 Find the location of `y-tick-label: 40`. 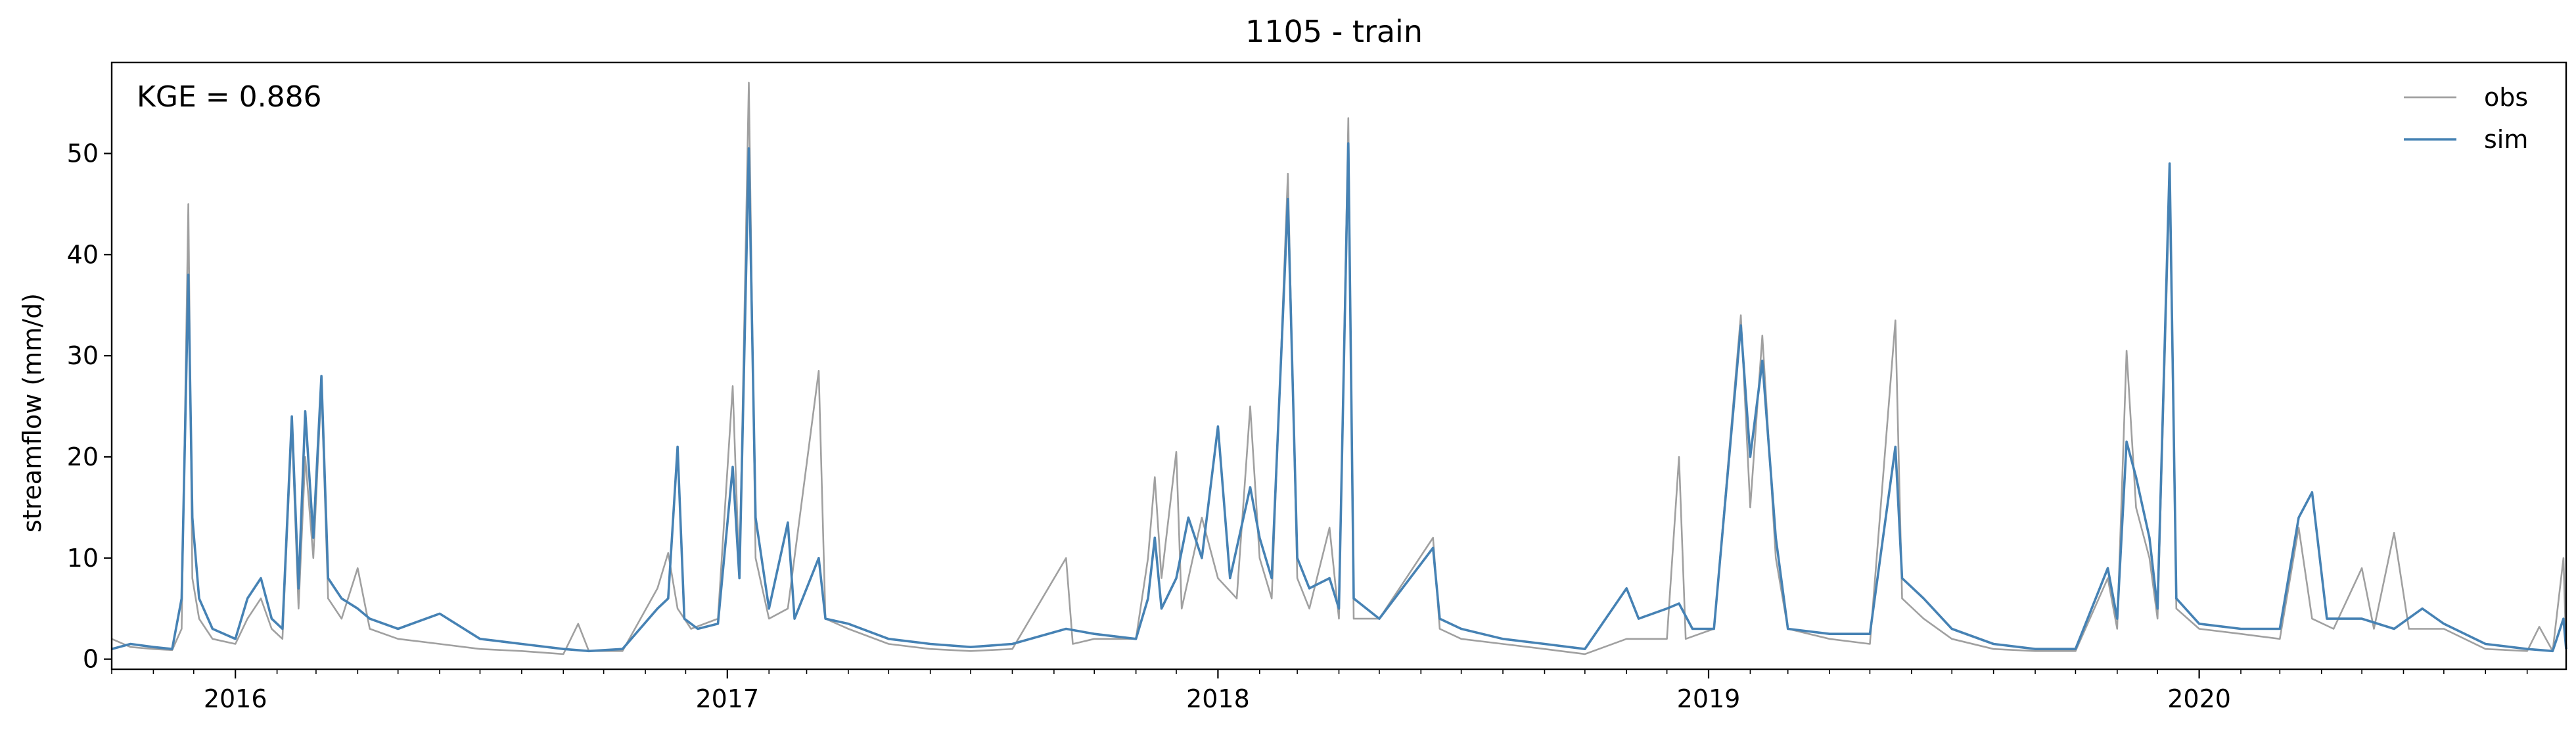

y-tick-label: 40 is located at coordinates (83, 254).